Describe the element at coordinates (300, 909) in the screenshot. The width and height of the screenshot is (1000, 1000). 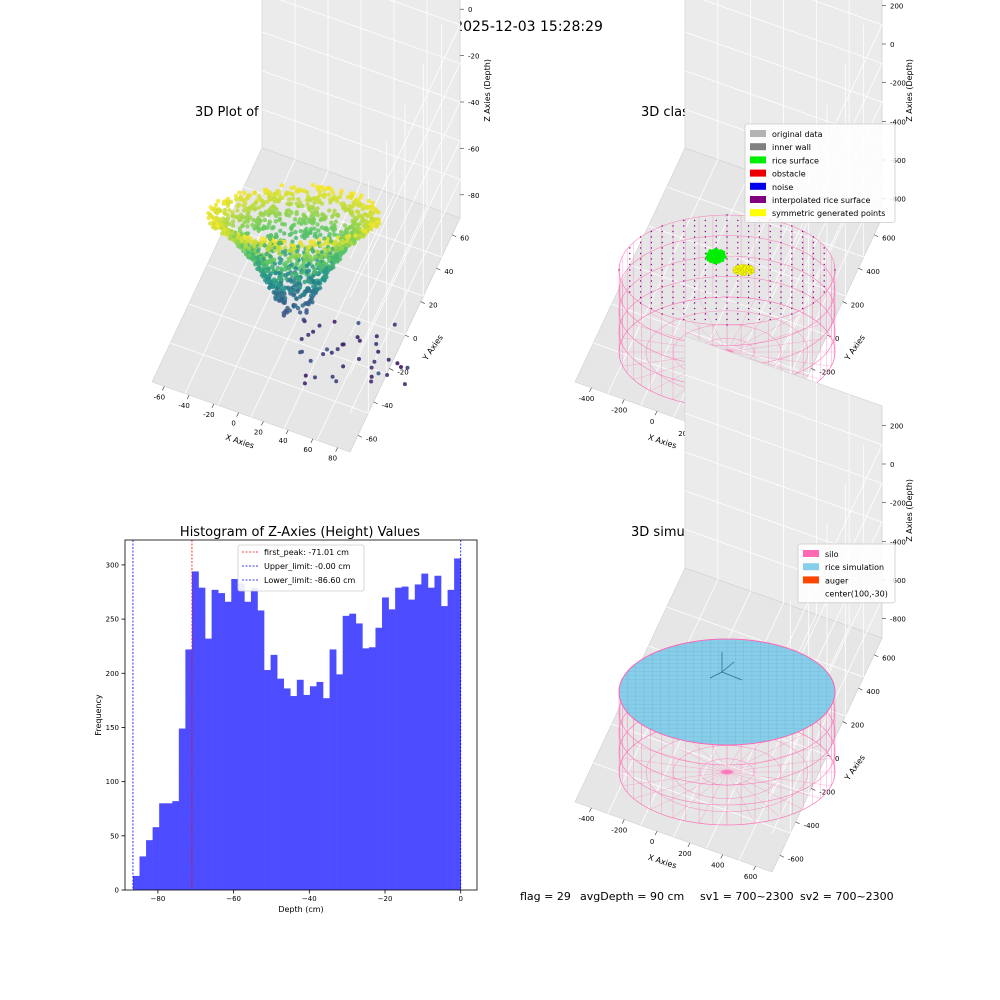
I see `x-axis-label: Depth (cm)` at that location.